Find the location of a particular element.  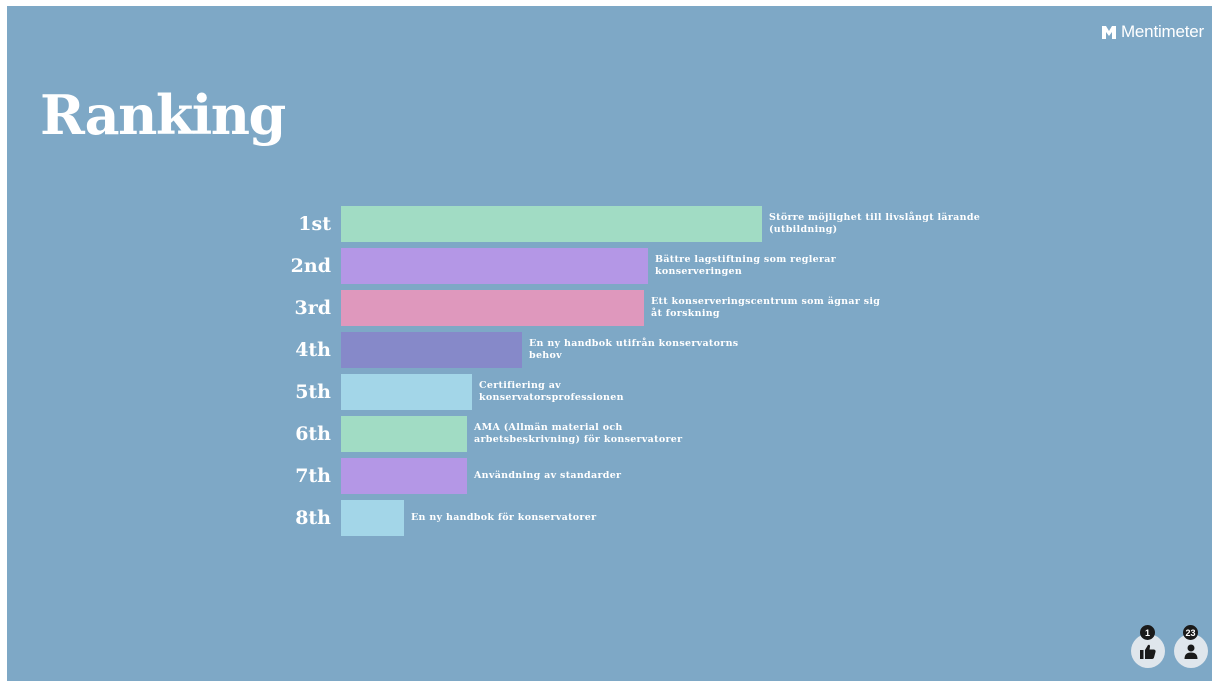

page-title: Ranking is located at coordinates (163, 115).